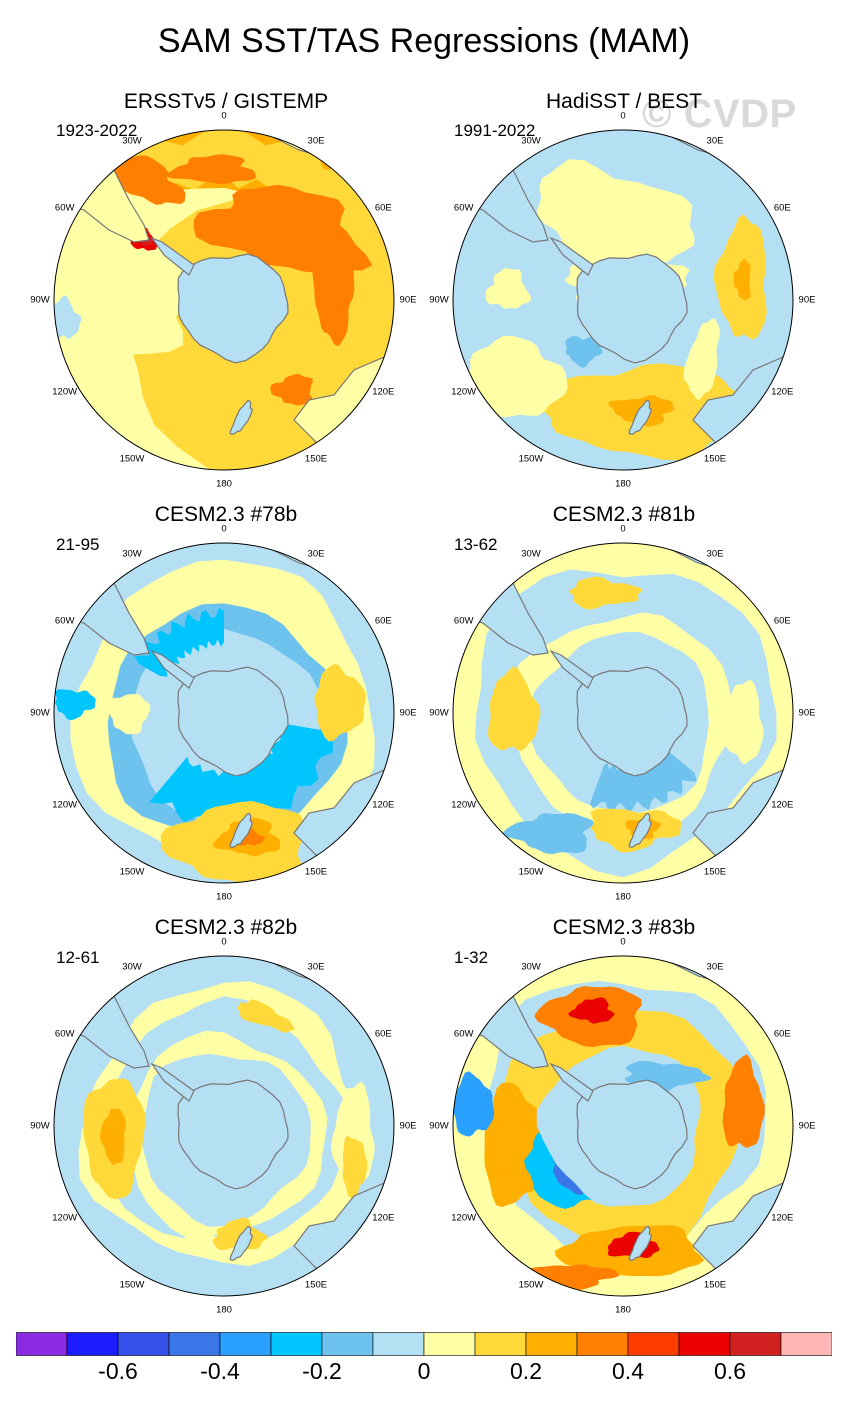 Image resolution: width=848 pixels, height=1411 pixels. What do you see at coordinates (623, 101) in the screenshot?
I see `panel-title: HadiSST / BEST` at bounding box center [623, 101].